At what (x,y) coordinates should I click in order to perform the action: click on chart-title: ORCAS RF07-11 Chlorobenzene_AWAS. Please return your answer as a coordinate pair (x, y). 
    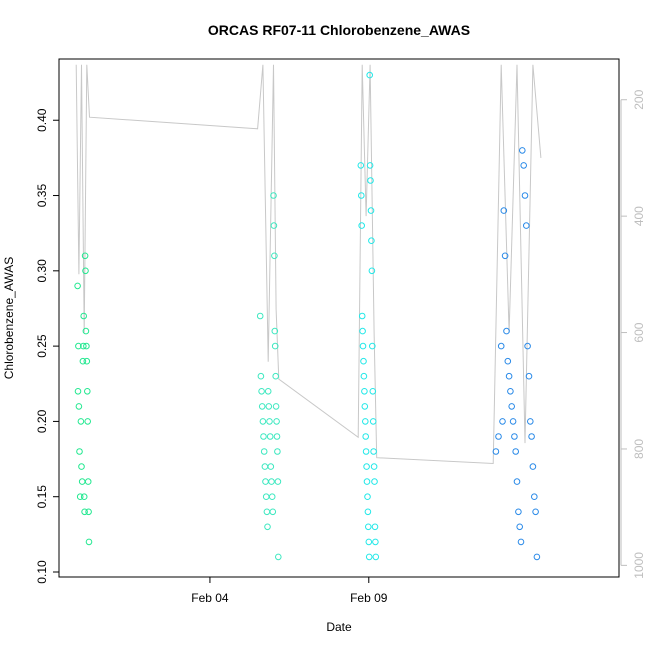
    Looking at the image, I should click on (339, 30).